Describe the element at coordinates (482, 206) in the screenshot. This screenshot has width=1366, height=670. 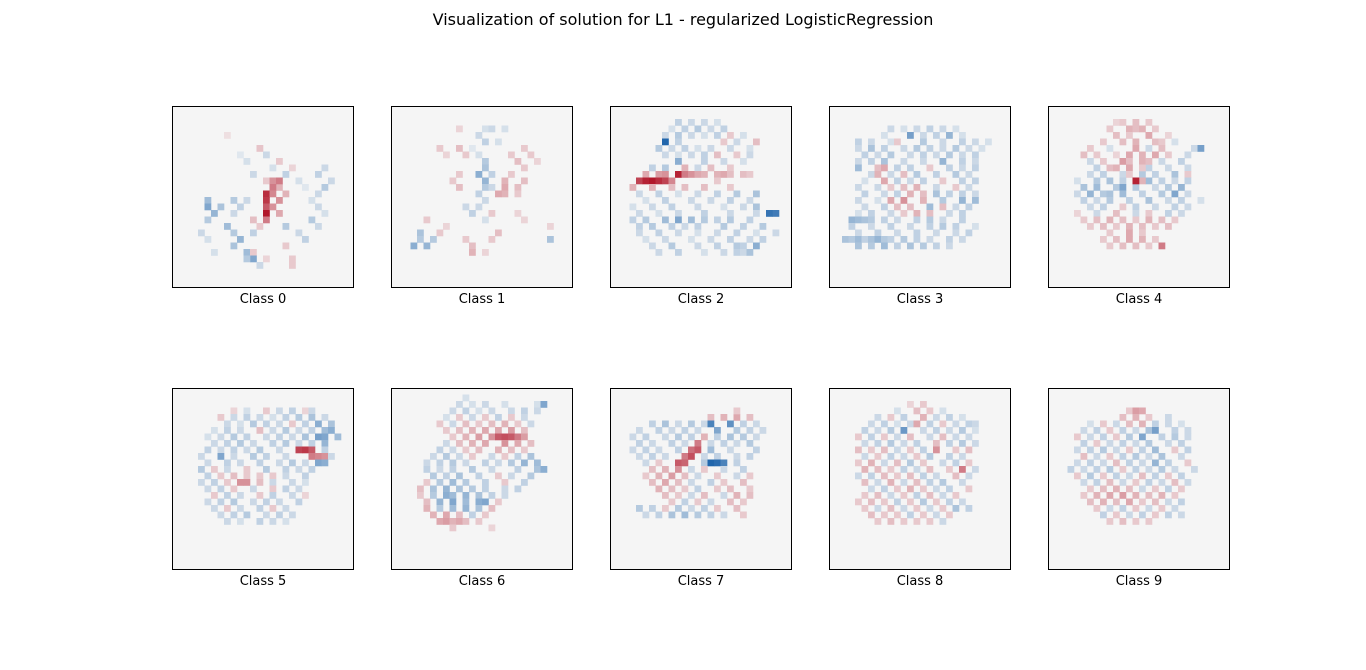
I see `heatmap-panel-1: Class 1` at that location.